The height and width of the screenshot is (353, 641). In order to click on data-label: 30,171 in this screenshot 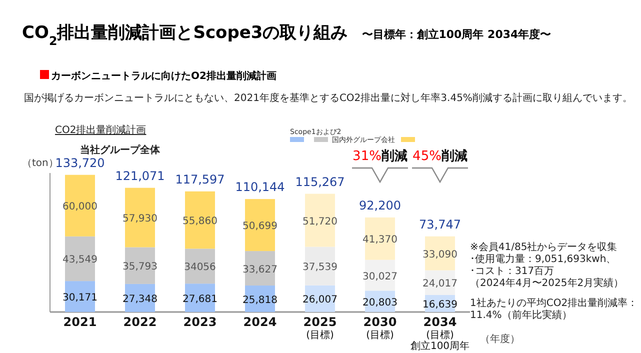, I will do `click(80, 298)`.